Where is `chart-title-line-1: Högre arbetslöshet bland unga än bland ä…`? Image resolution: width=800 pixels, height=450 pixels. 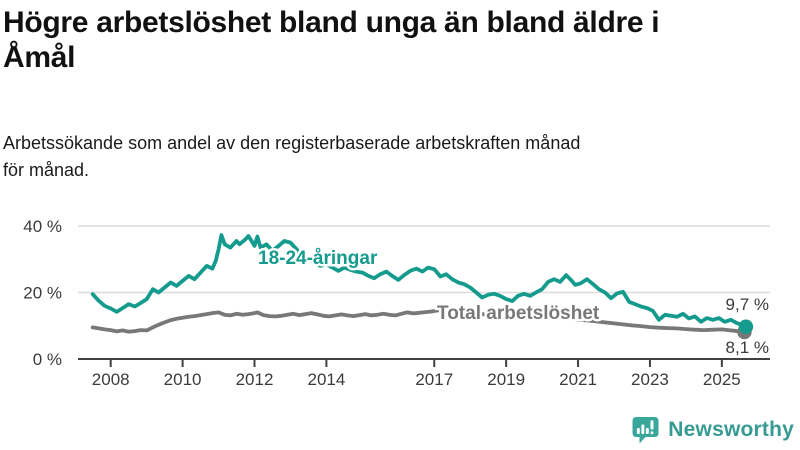 chart-title-line-1: Högre arbetslöshet bland unga än bland ä… is located at coordinates (331, 22).